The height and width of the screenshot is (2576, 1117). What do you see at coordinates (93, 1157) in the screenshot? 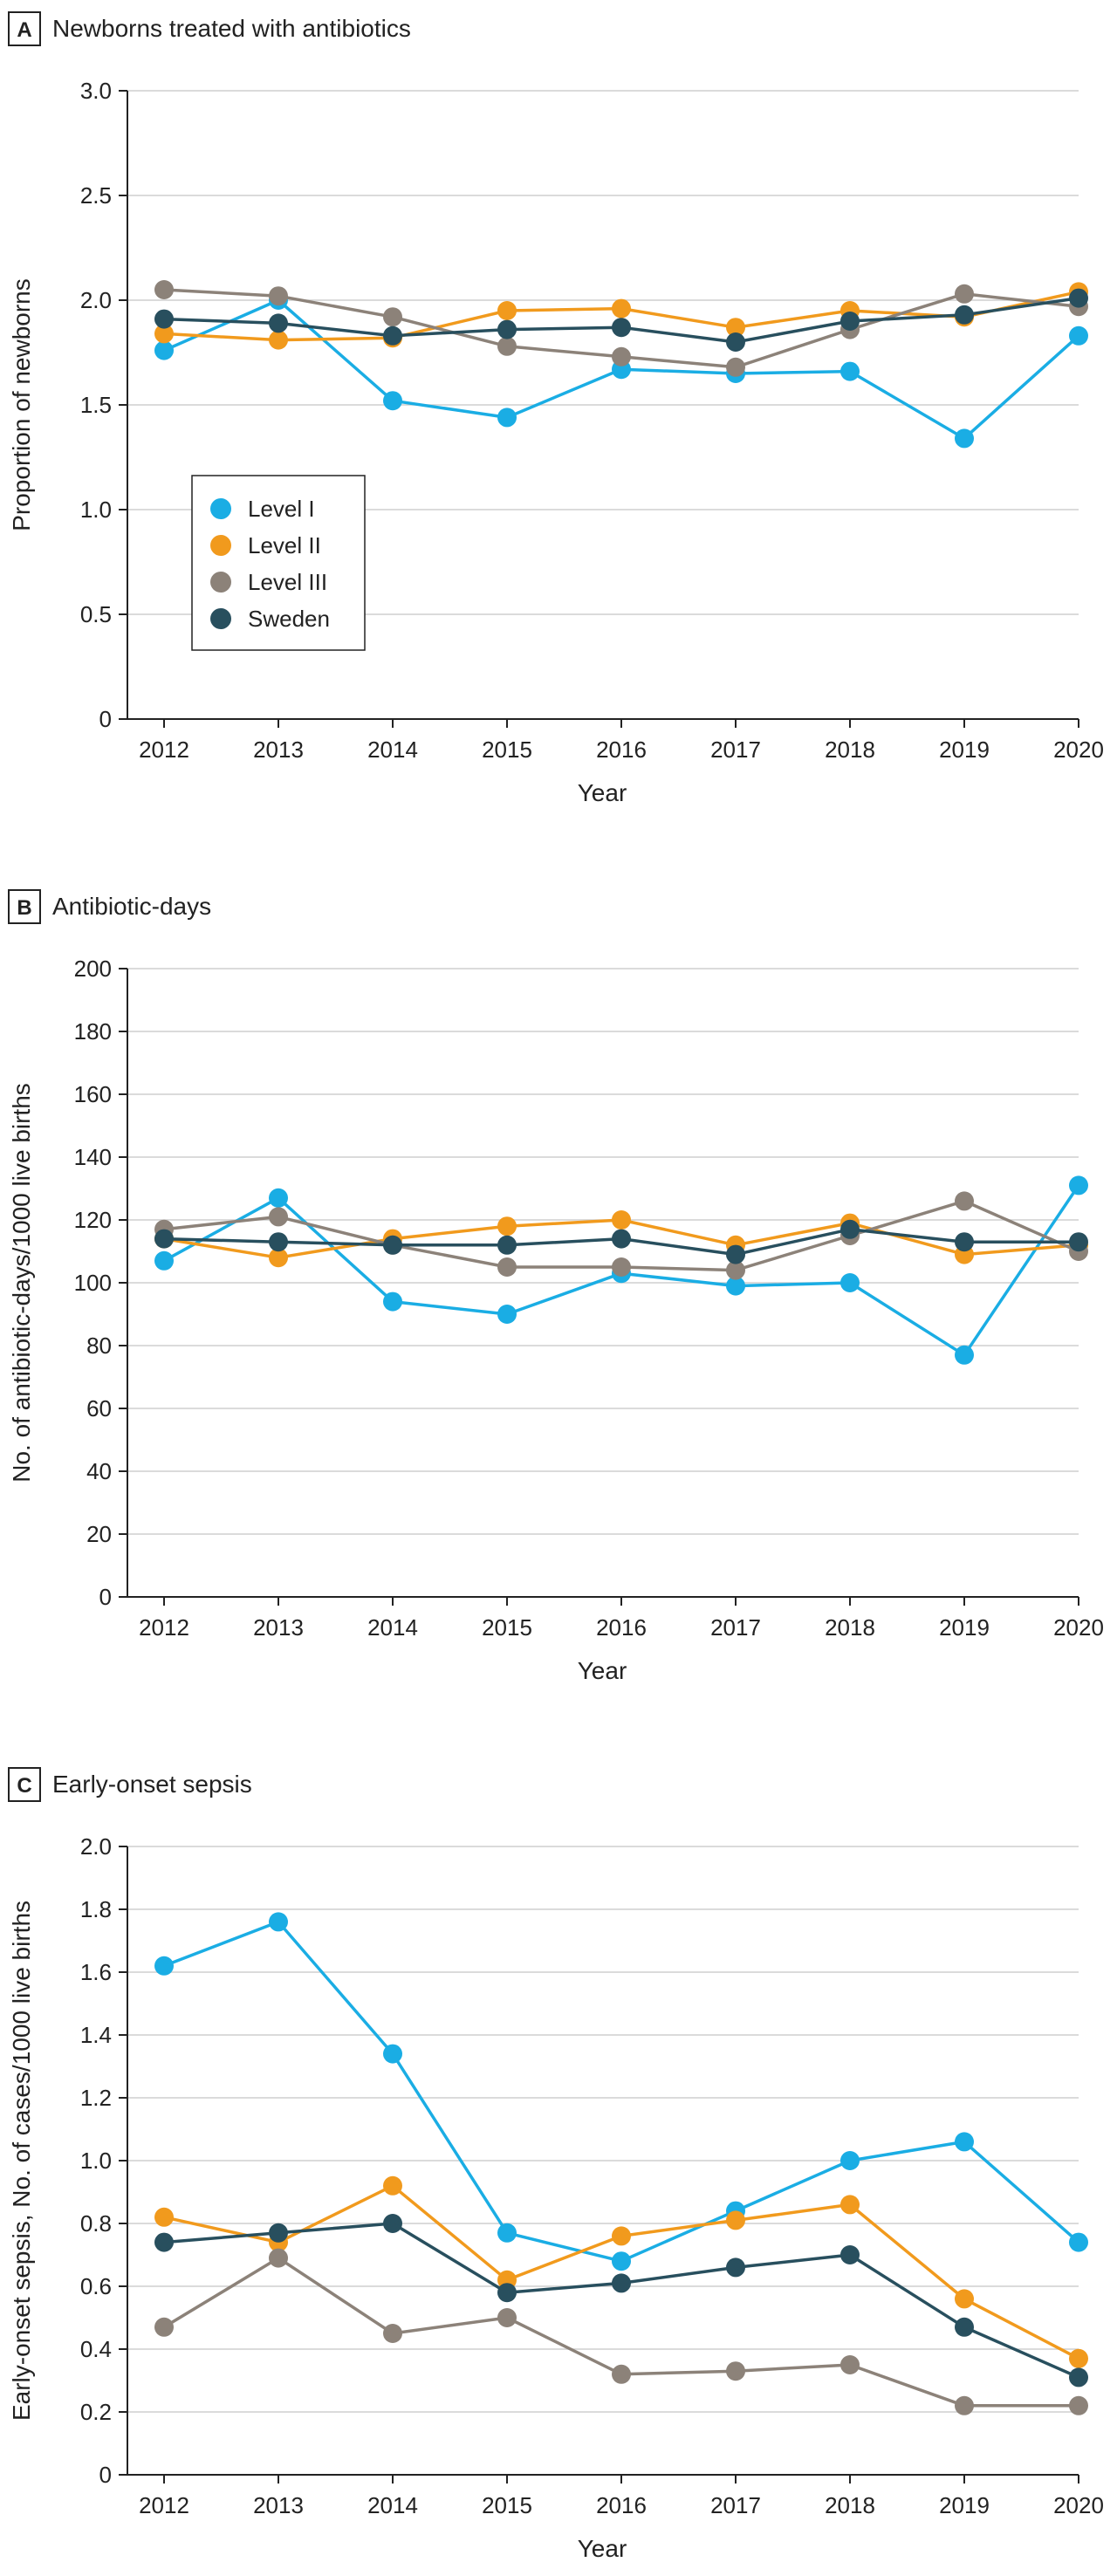
I see `y-tick-label: 140` at bounding box center [93, 1157].